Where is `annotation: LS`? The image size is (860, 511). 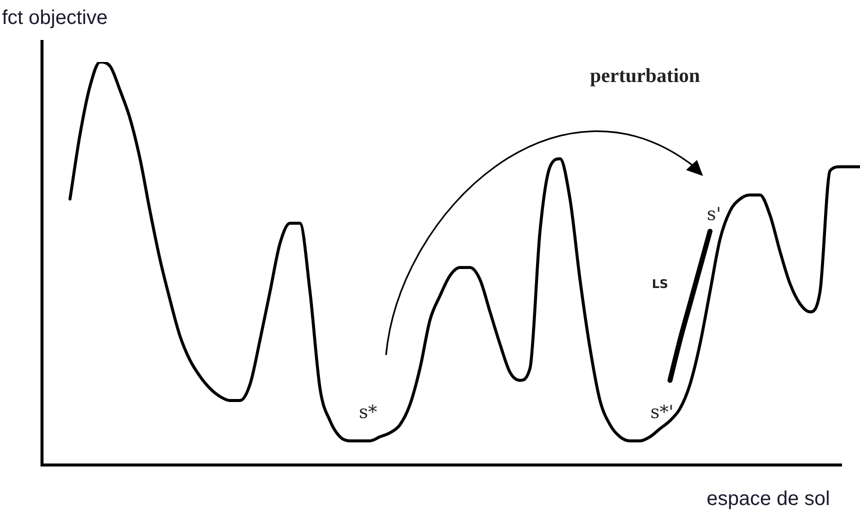
annotation: LS is located at coordinates (660, 284).